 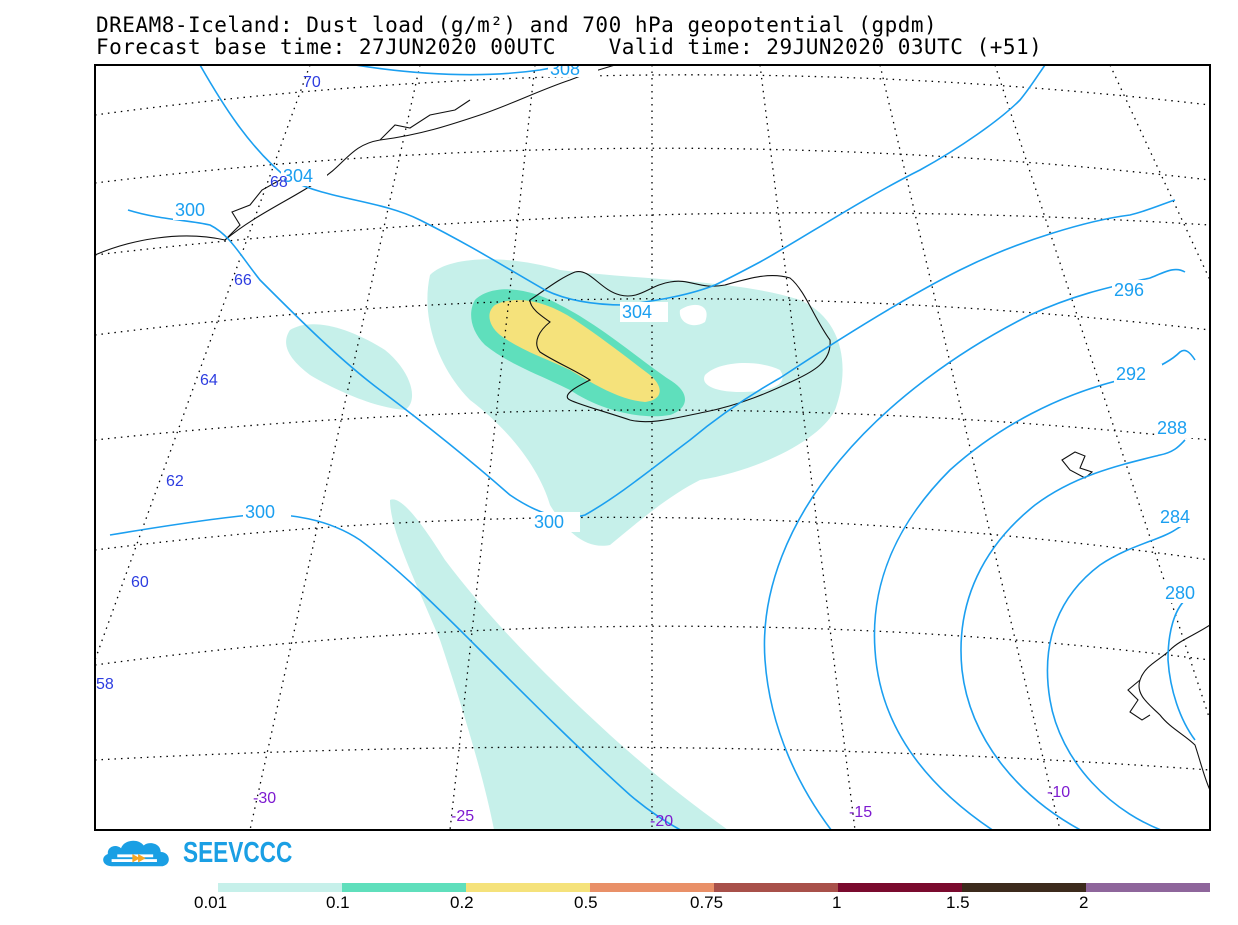 I want to click on lat-label: 68, so click(x=279, y=182).